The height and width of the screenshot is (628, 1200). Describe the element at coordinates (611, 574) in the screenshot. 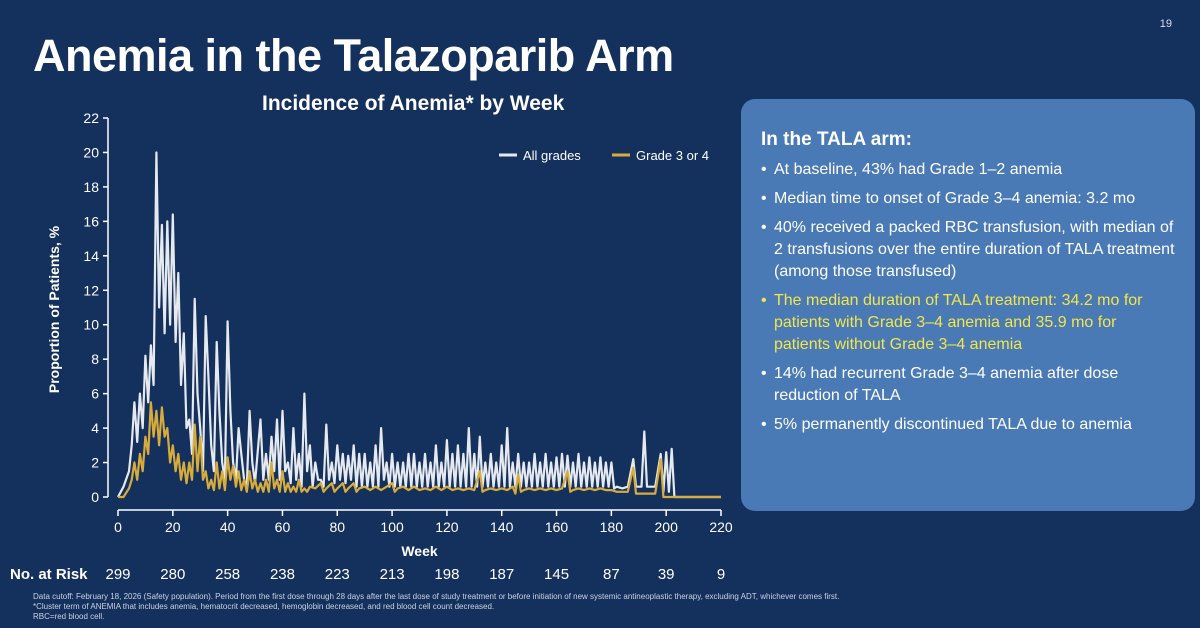

I see `at-risk-value: 87` at that location.